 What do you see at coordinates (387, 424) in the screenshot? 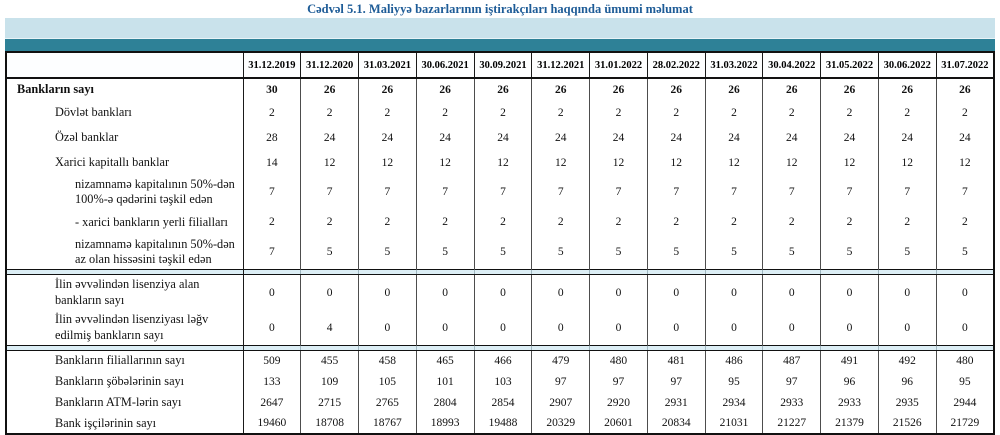
I see `value-cell: 18767` at bounding box center [387, 424].